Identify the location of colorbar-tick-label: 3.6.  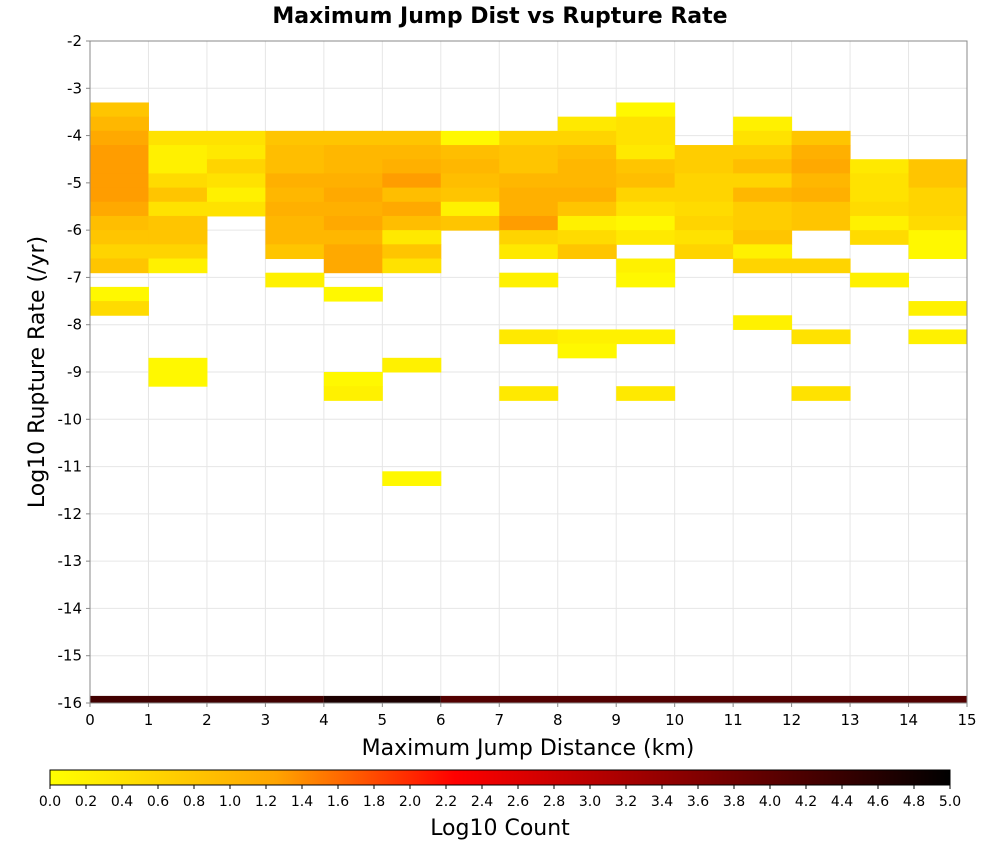
(698, 802).